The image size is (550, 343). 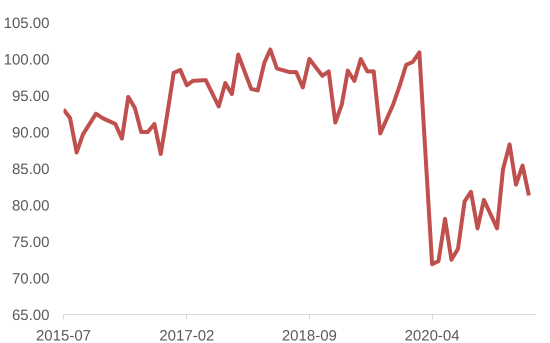 What do you see at coordinates (27, 23) in the screenshot?
I see `y-tick-label: 105.00` at bounding box center [27, 23].